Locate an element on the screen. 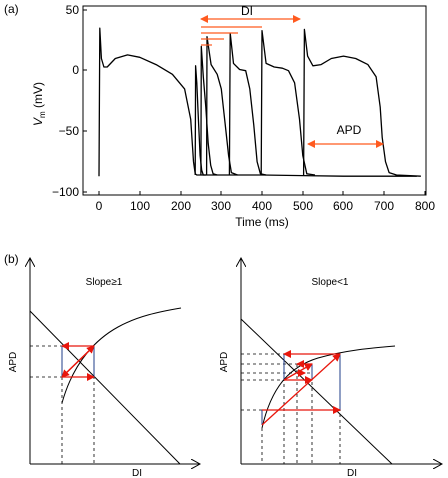  y-tick-label: 0 is located at coordinates (75, 70).